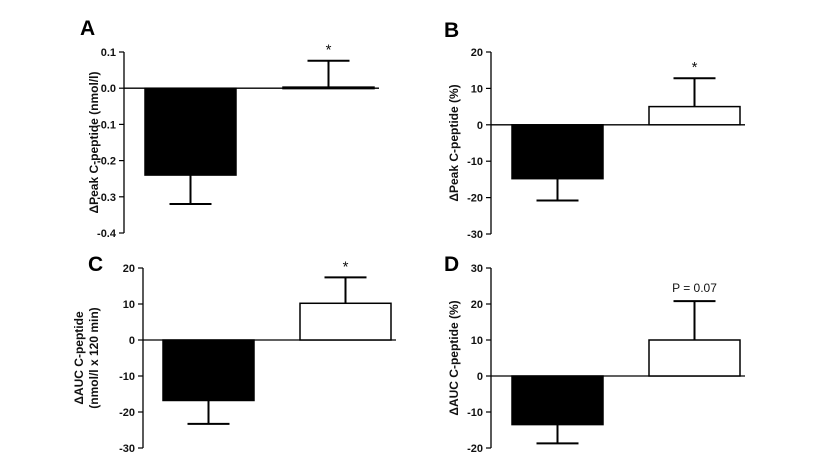 The image size is (820, 476). What do you see at coordinates (451, 30) in the screenshot?
I see `panel-letter: B` at bounding box center [451, 30].